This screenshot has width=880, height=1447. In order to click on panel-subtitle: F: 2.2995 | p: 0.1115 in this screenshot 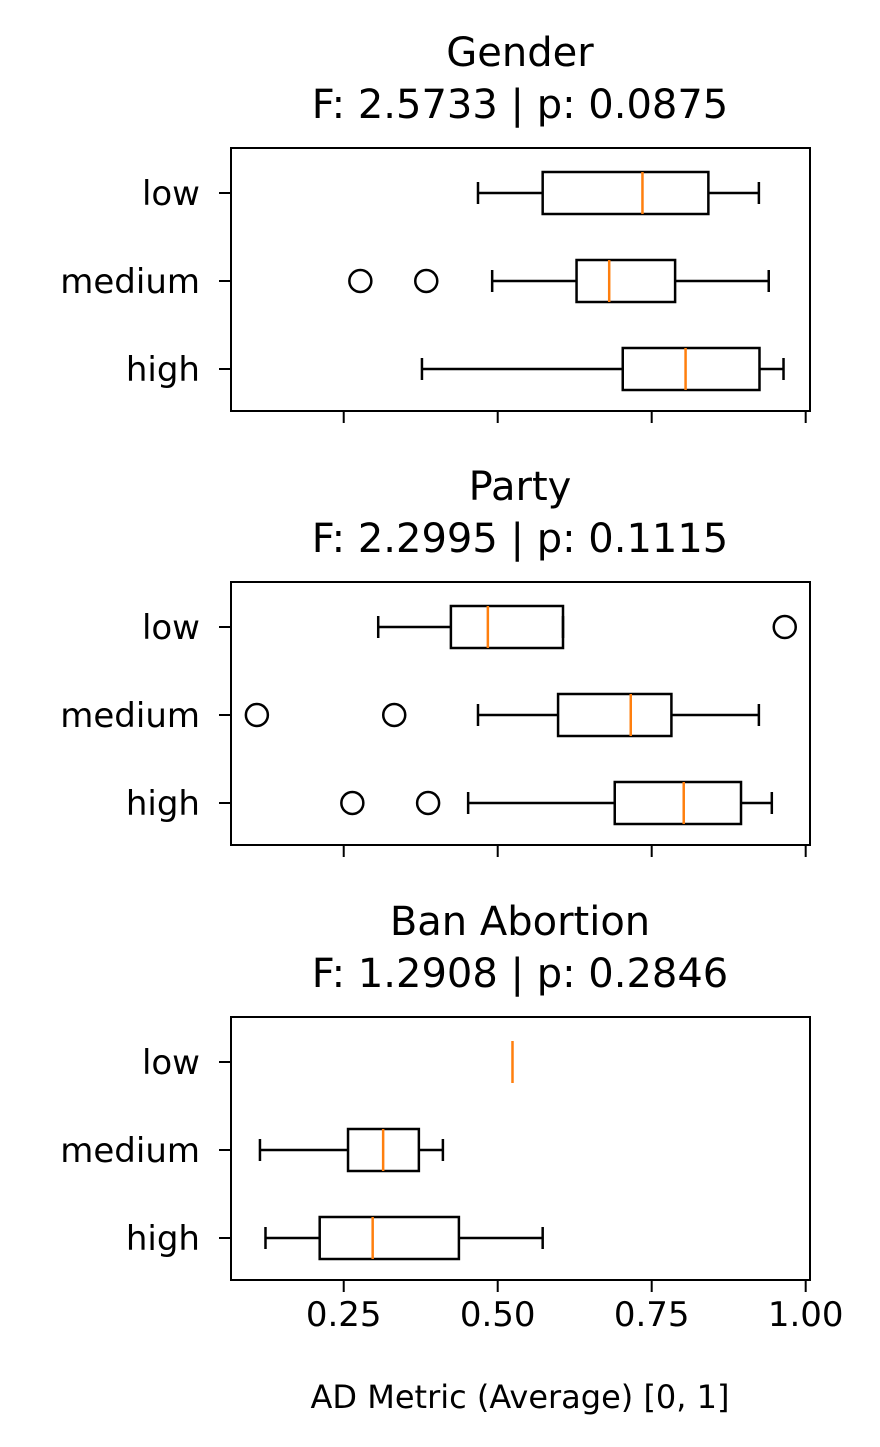, I will do `click(520, 539)`.